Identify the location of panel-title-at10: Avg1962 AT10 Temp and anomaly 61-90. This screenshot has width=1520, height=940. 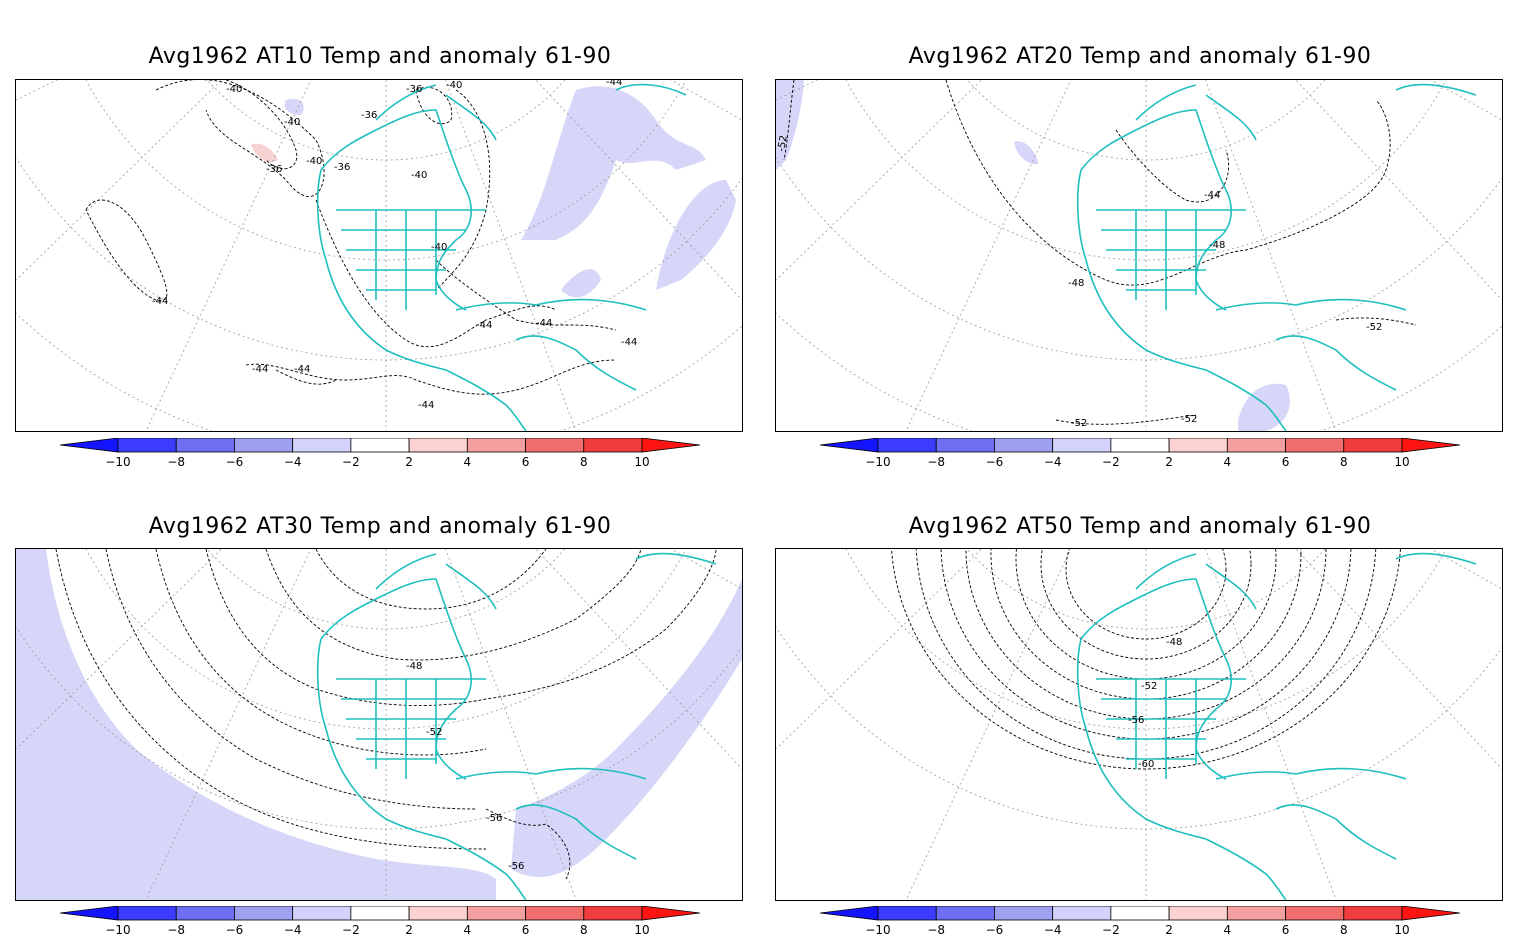
(380, 56).